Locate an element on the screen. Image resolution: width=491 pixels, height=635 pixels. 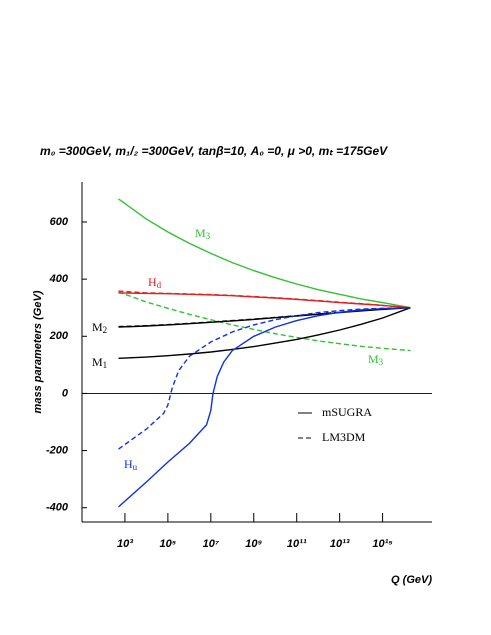
legend-label: mSUGRA is located at coordinates (347, 412).